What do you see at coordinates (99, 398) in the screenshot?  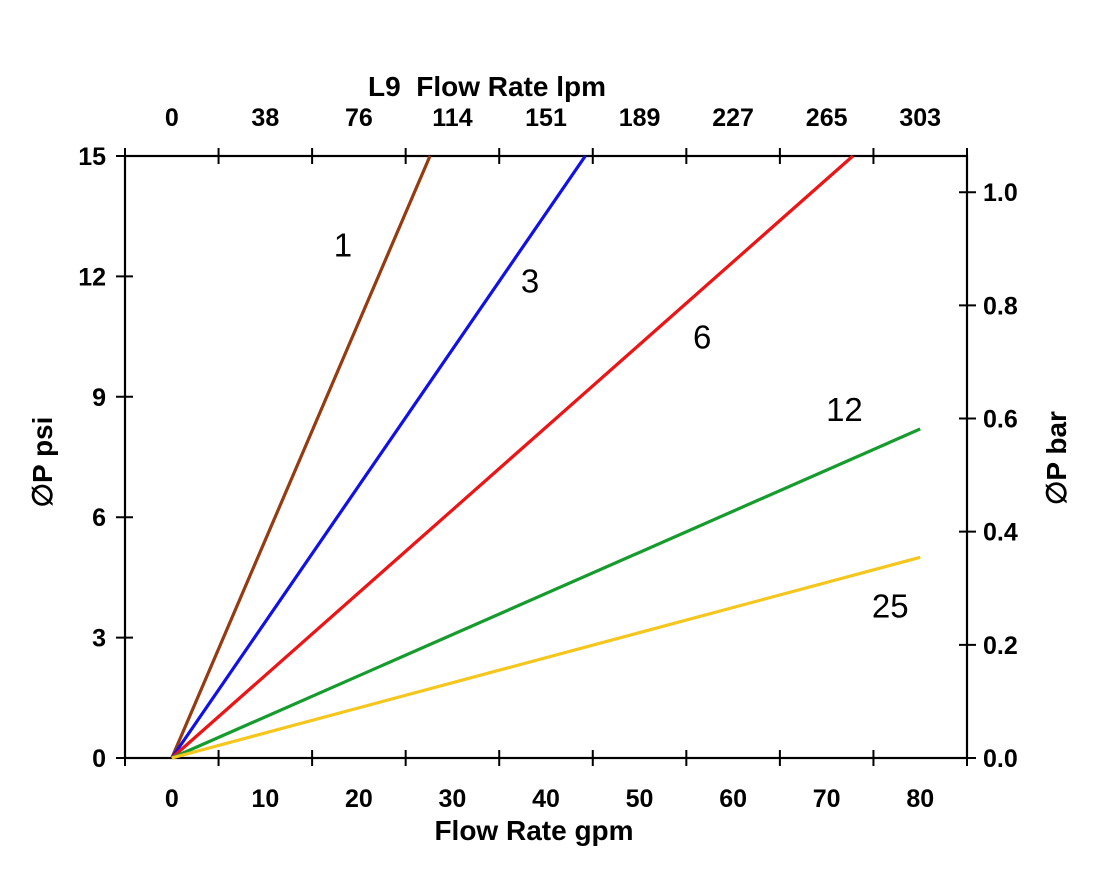 I see `y-left-tick-label: 9` at bounding box center [99, 398].